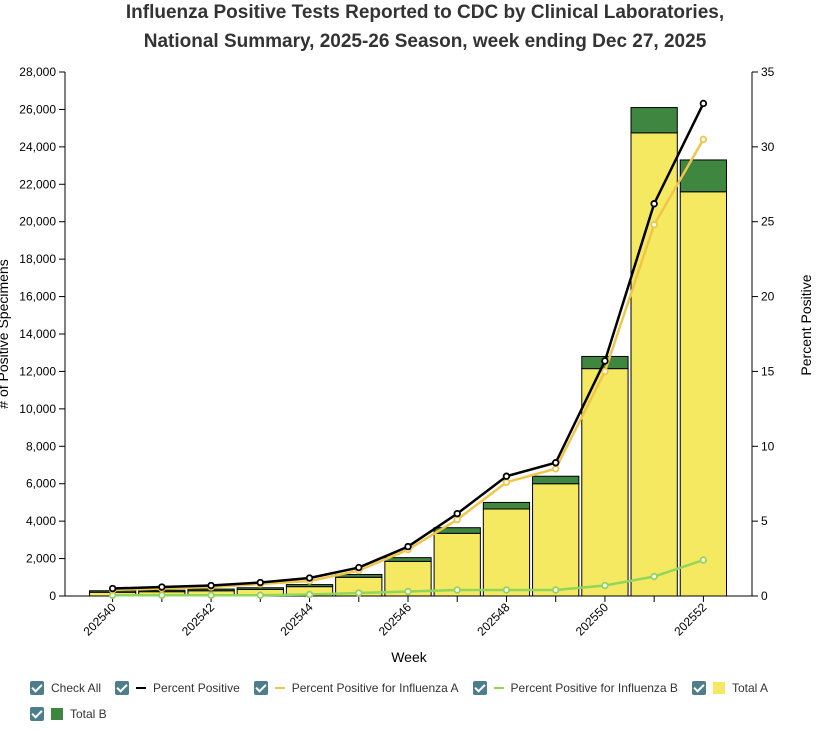 The height and width of the screenshot is (731, 822). What do you see at coordinates (768, 222) in the screenshot?
I see `y2-tick-label: 25` at bounding box center [768, 222].